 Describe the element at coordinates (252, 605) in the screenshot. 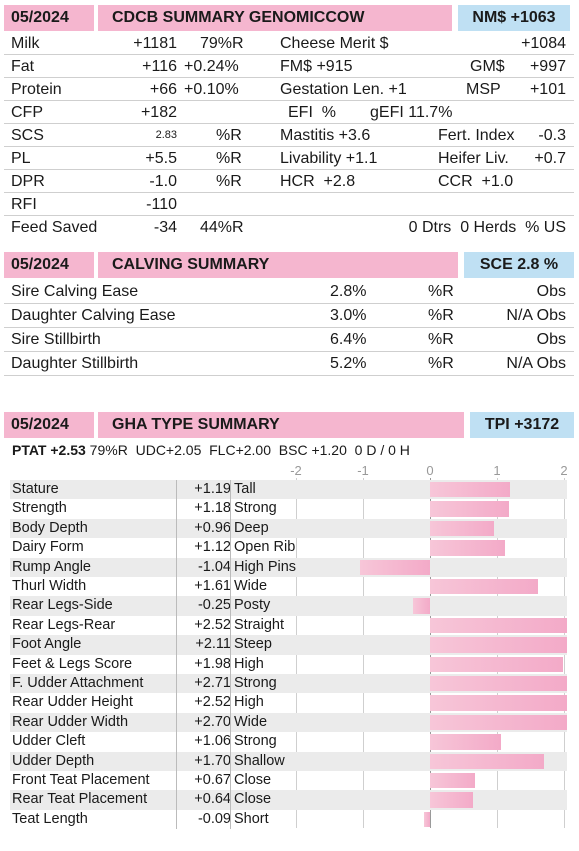

I see `trait-description: Posty` at that location.